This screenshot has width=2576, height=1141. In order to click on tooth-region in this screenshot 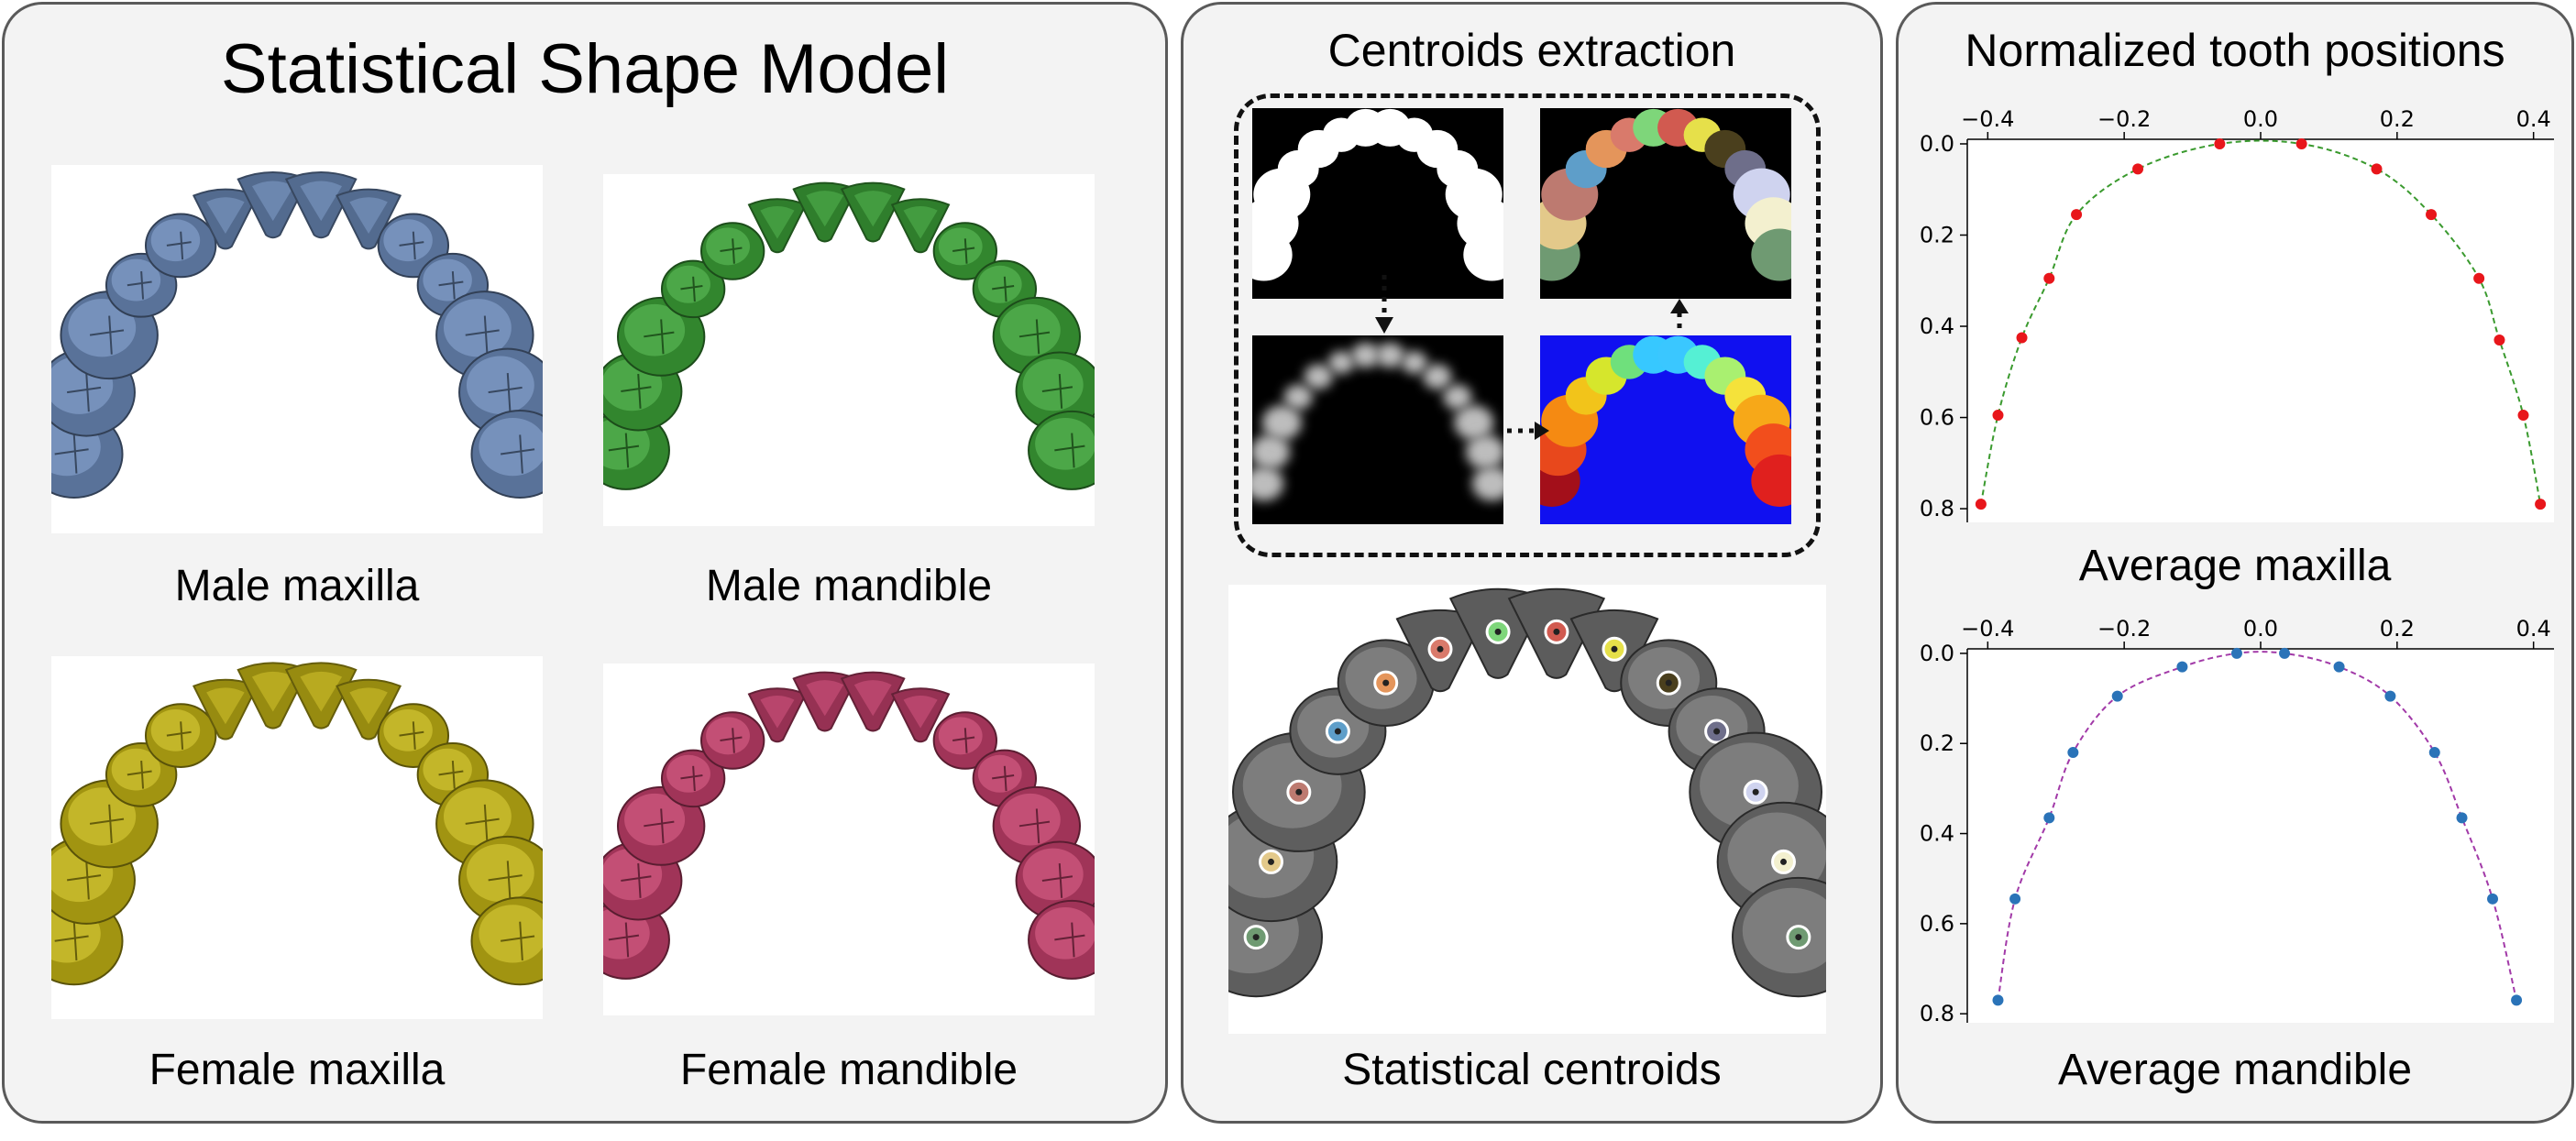, I will do `click(1771, 254)`.